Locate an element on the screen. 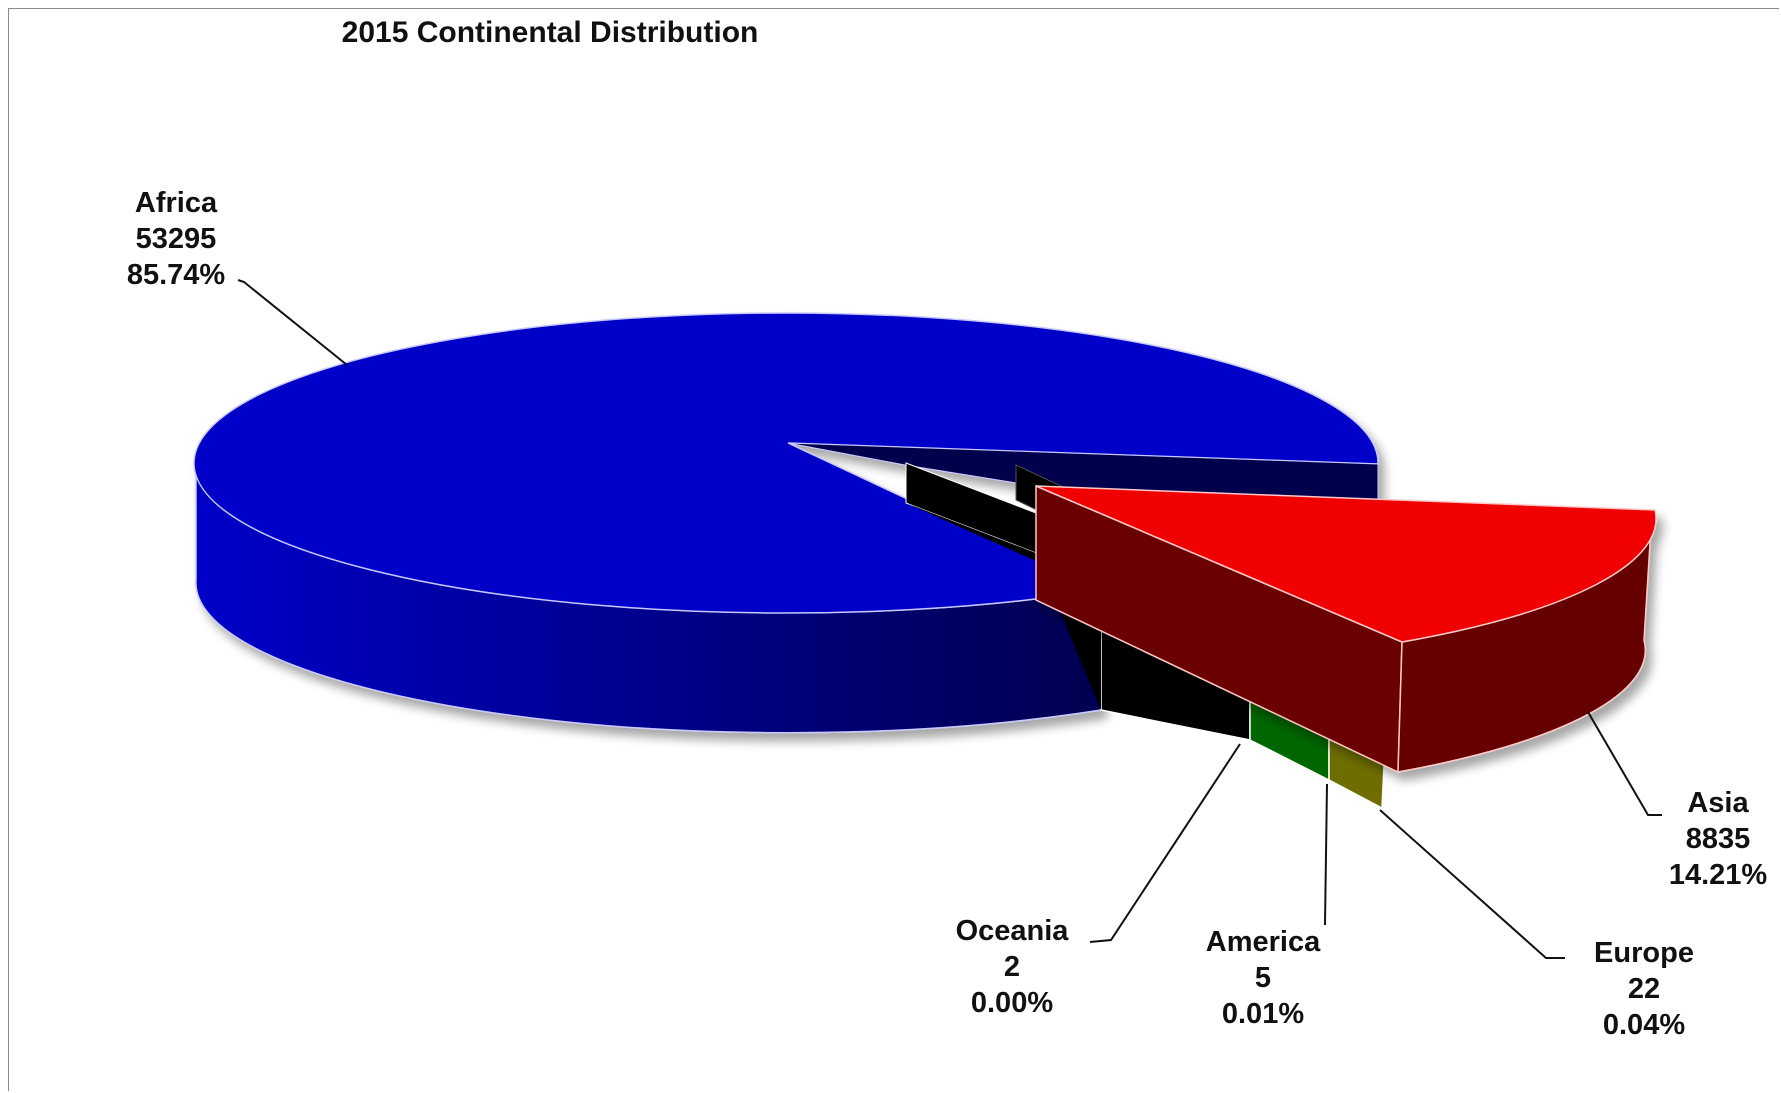 The height and width of the screenshot is (1093, 1781). label-asia-name: Asia is located at coordinates (1718, 803).